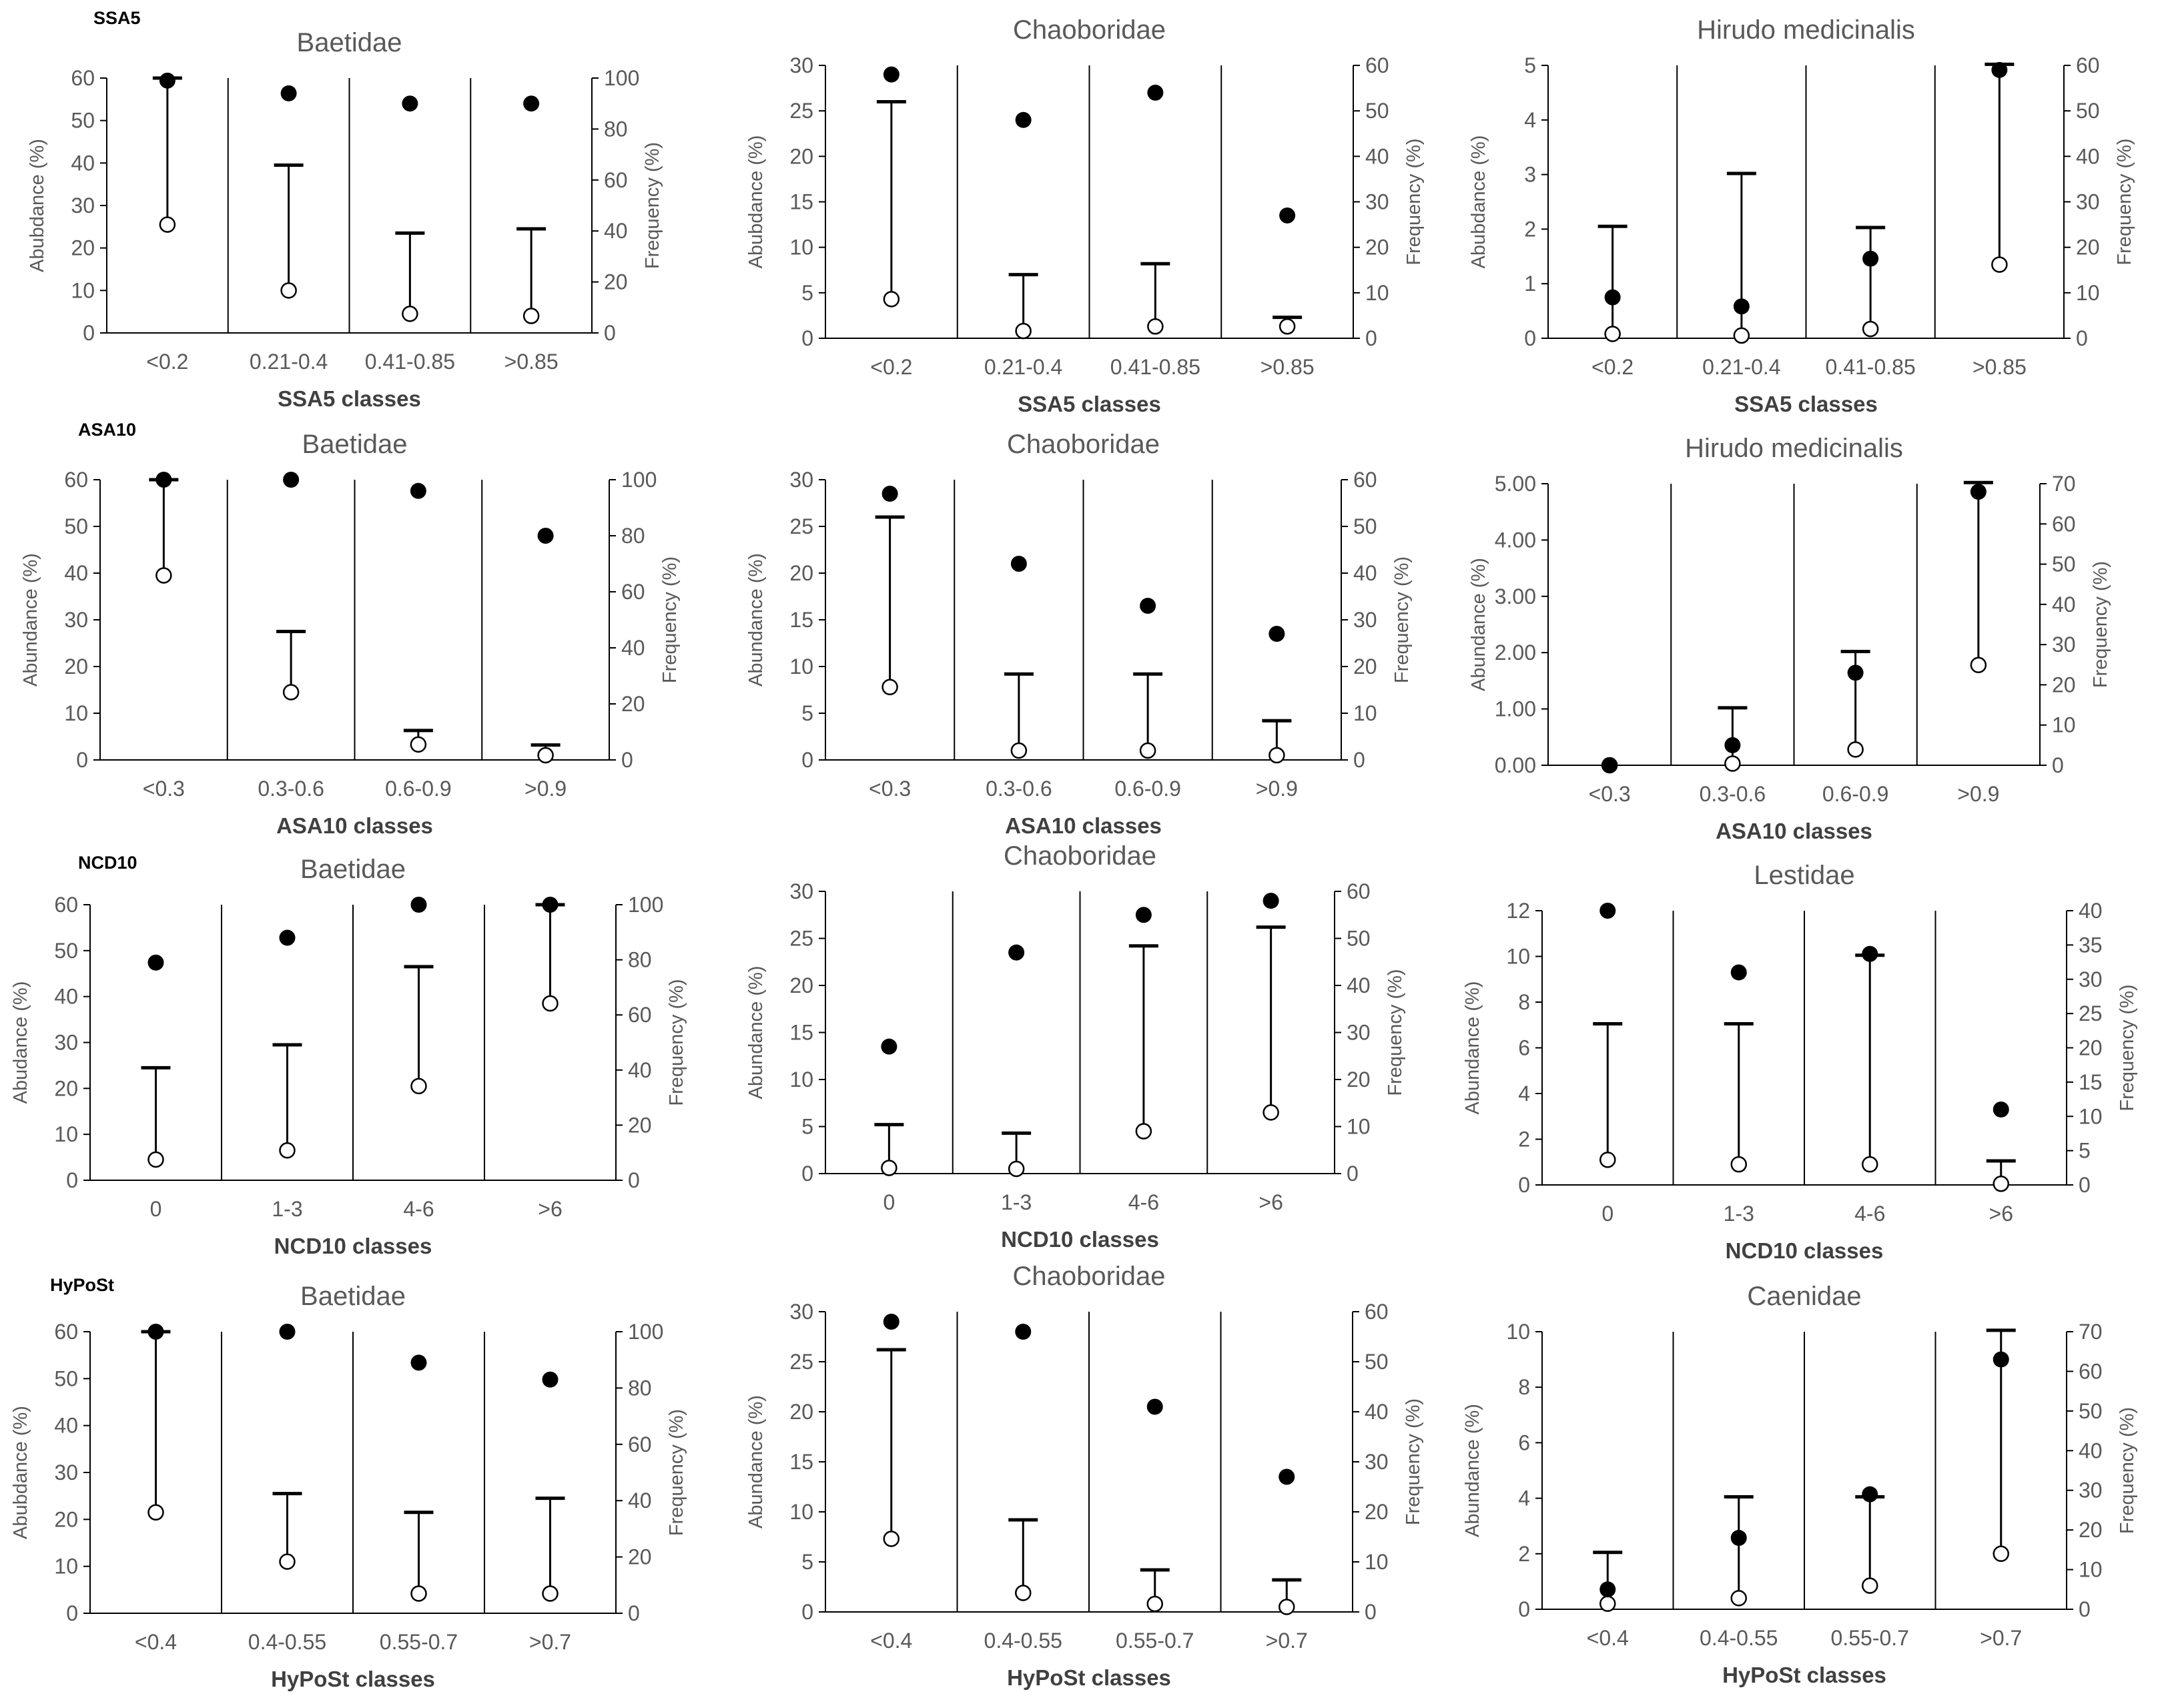 The image size is (2158, 1708). I want to click on x-tick-label: 0.6-0.9, so click(418, 789).